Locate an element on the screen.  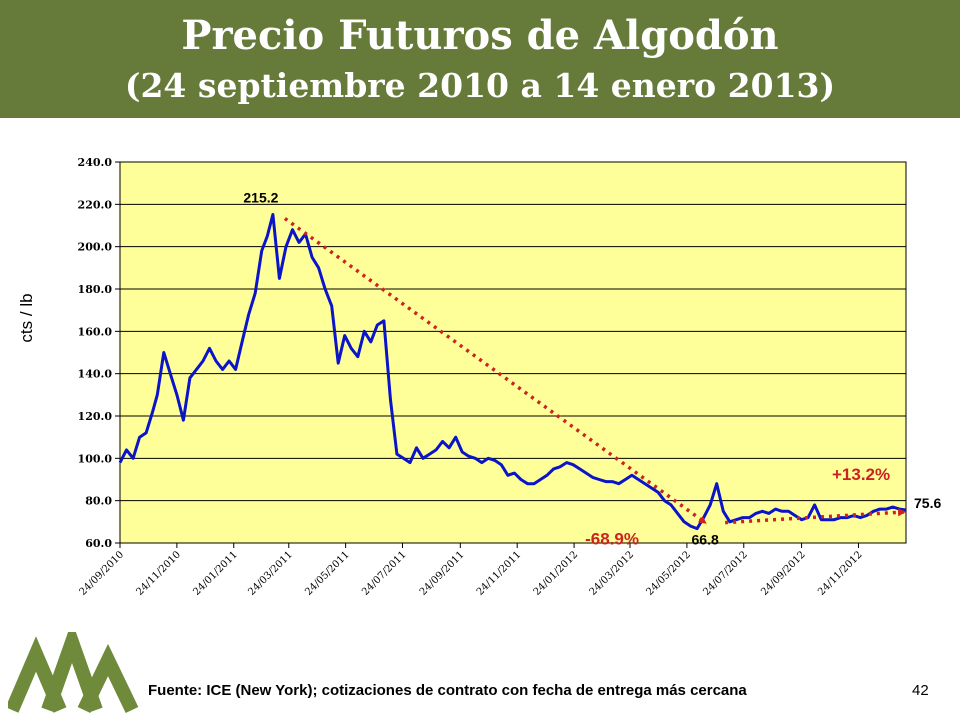
x-tick-label: 24/07/2011 is located at coordinates (384, 573).